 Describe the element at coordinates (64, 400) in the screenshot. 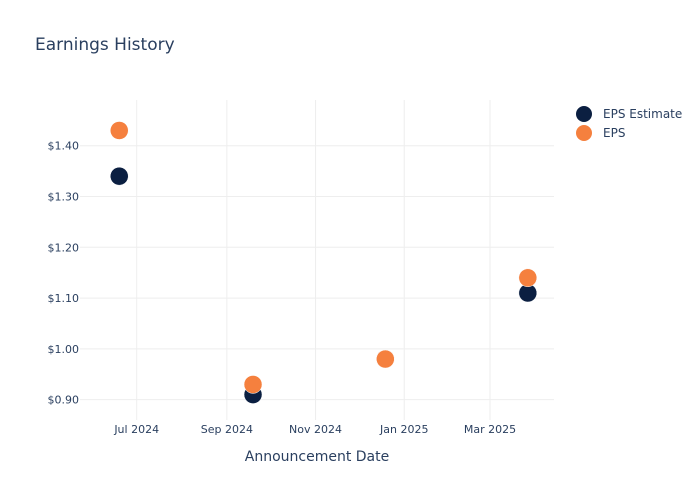

I see `y-tick-label: $0.90` at that location.